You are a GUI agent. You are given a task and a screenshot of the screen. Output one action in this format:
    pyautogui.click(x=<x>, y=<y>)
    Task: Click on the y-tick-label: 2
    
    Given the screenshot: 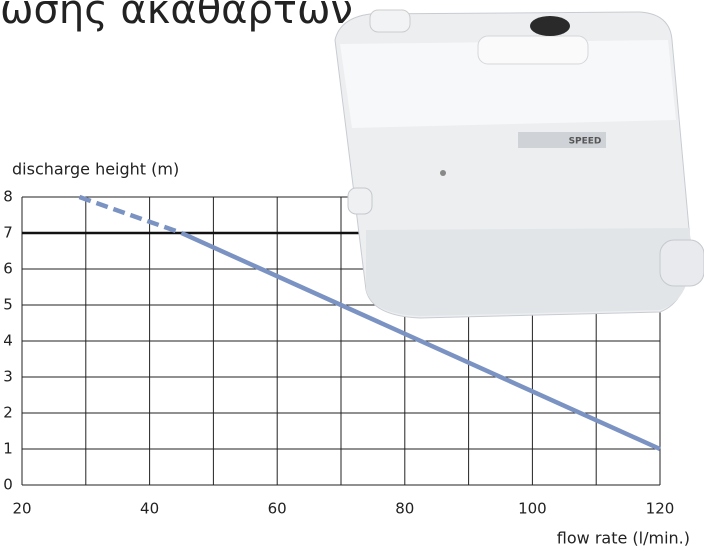 What is the action you would take?
    pyautogui.click(x=8, y=413)
    